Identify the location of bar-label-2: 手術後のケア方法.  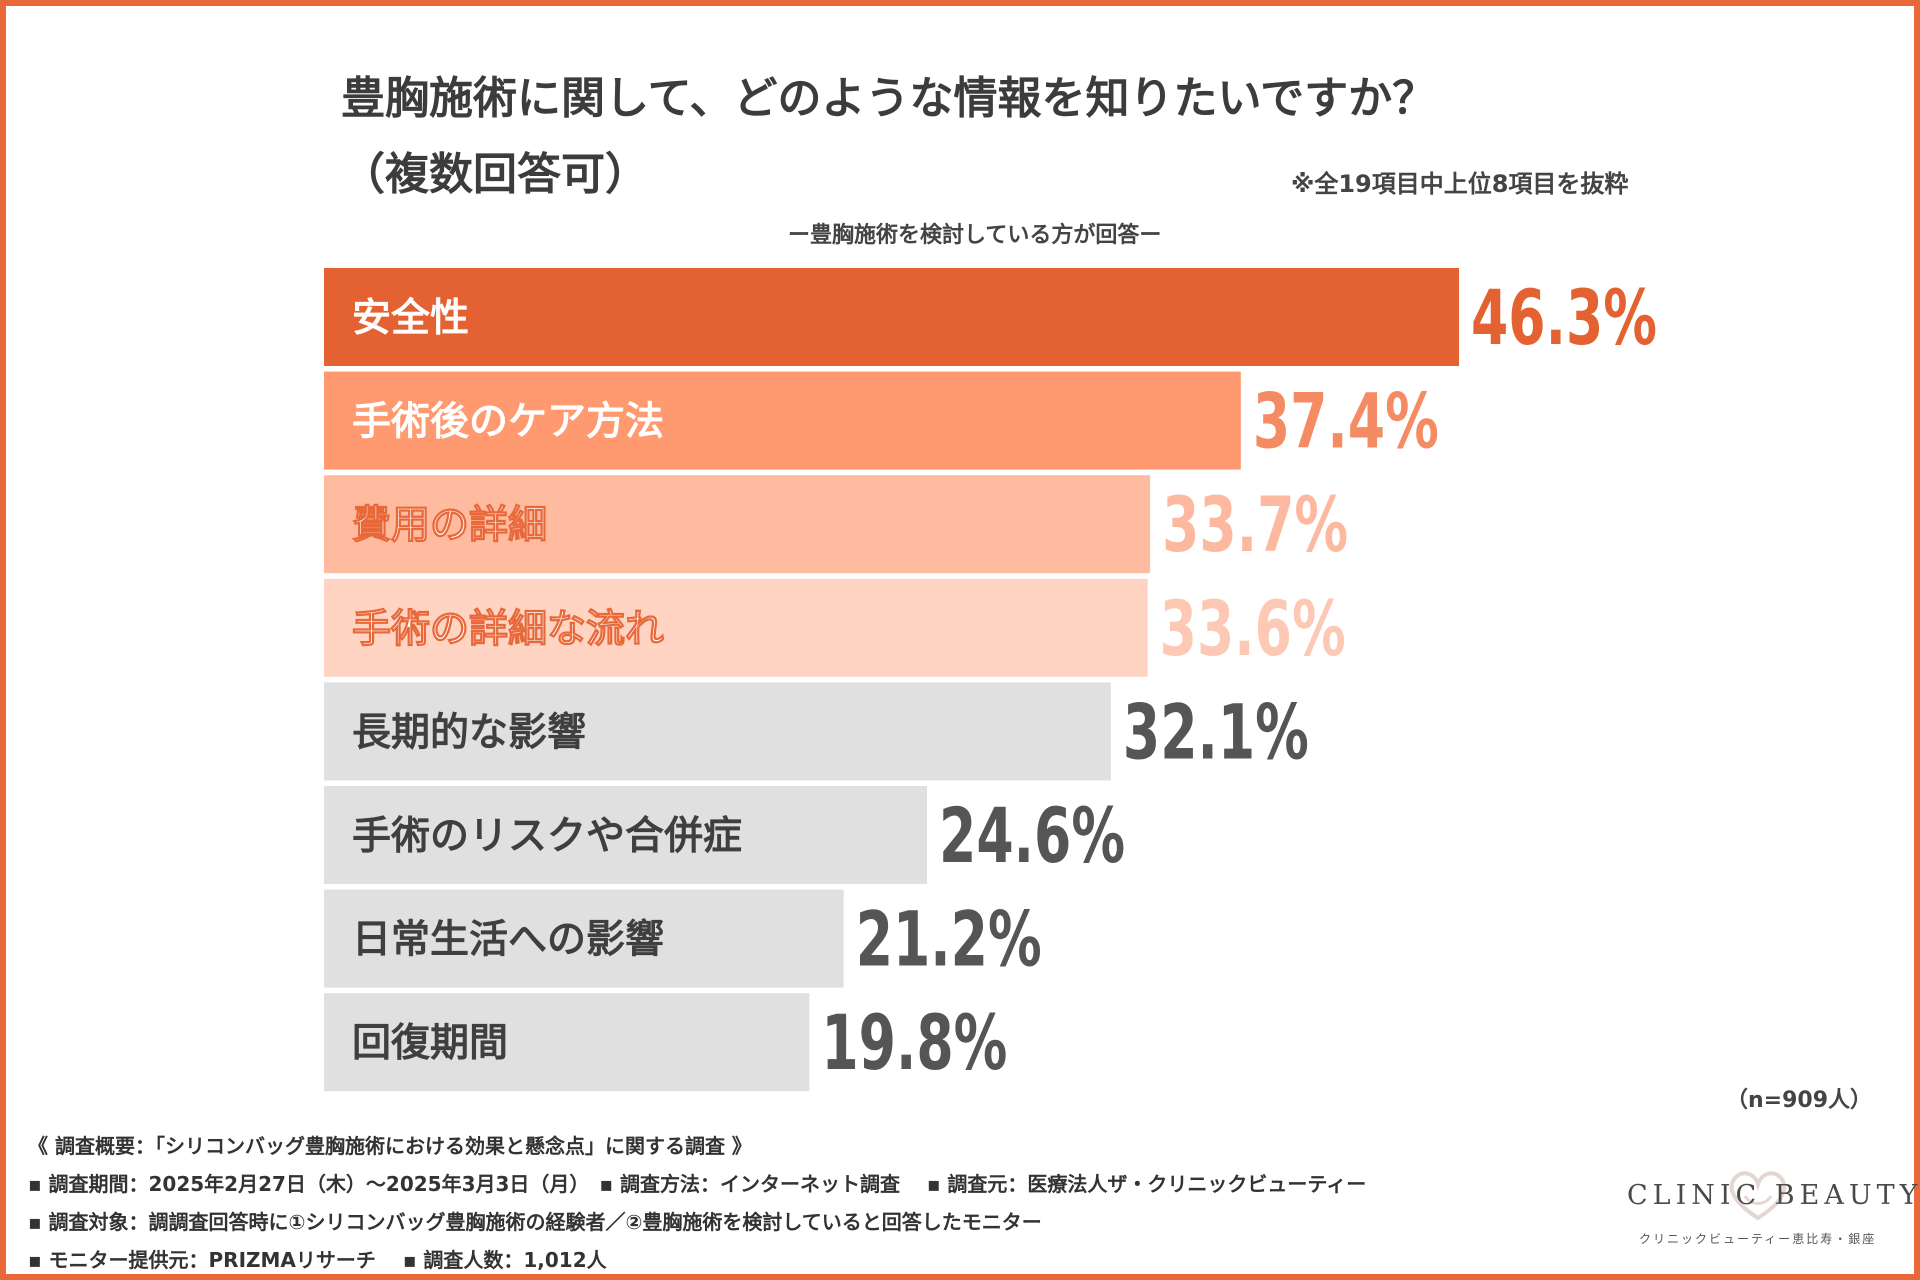
(508, 422).